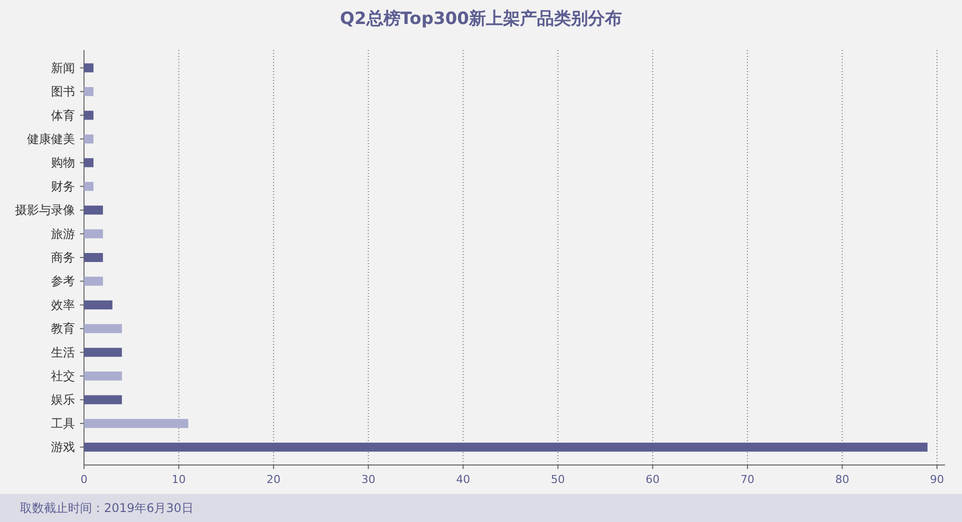 The height and width of the screenshot is (522, 962). Describe the element at coordinates (63, 447) in the screenshot. I see `y-tick-label: 游戏` at that location.